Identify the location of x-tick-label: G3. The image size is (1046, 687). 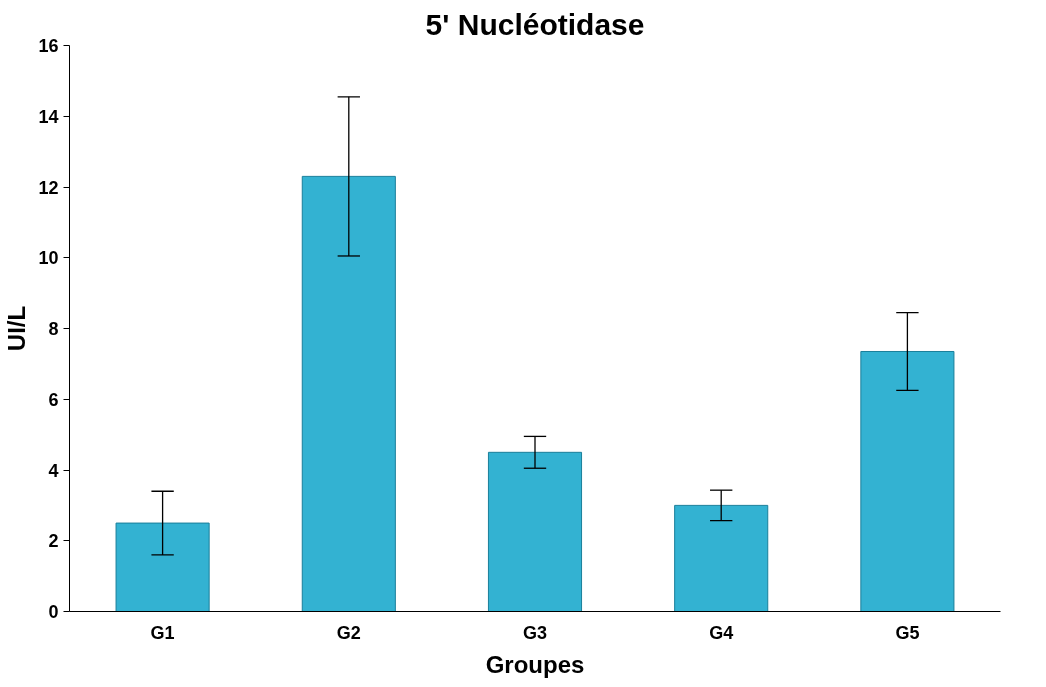
(535, 632).